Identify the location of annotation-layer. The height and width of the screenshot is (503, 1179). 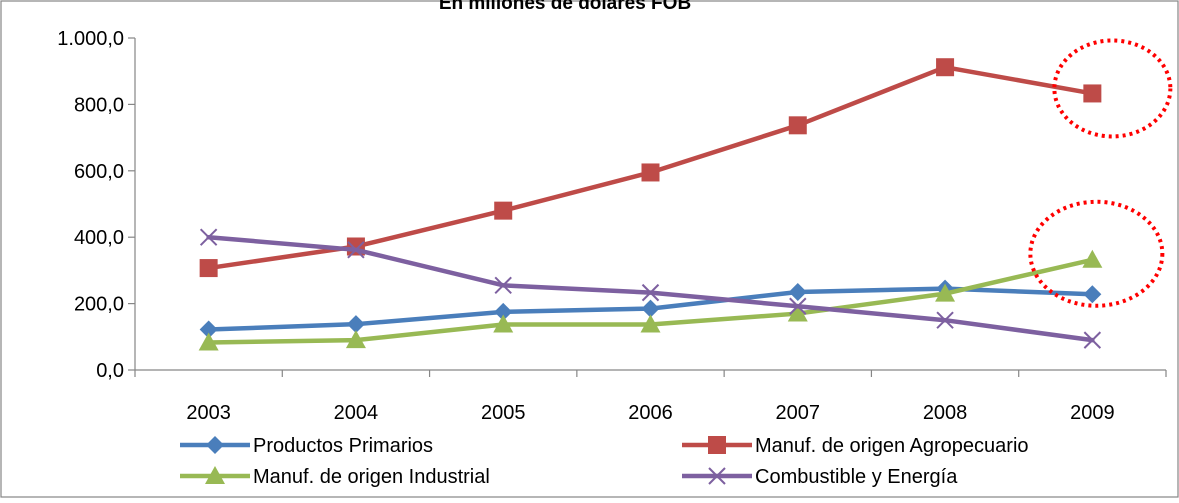
(1100, 173).